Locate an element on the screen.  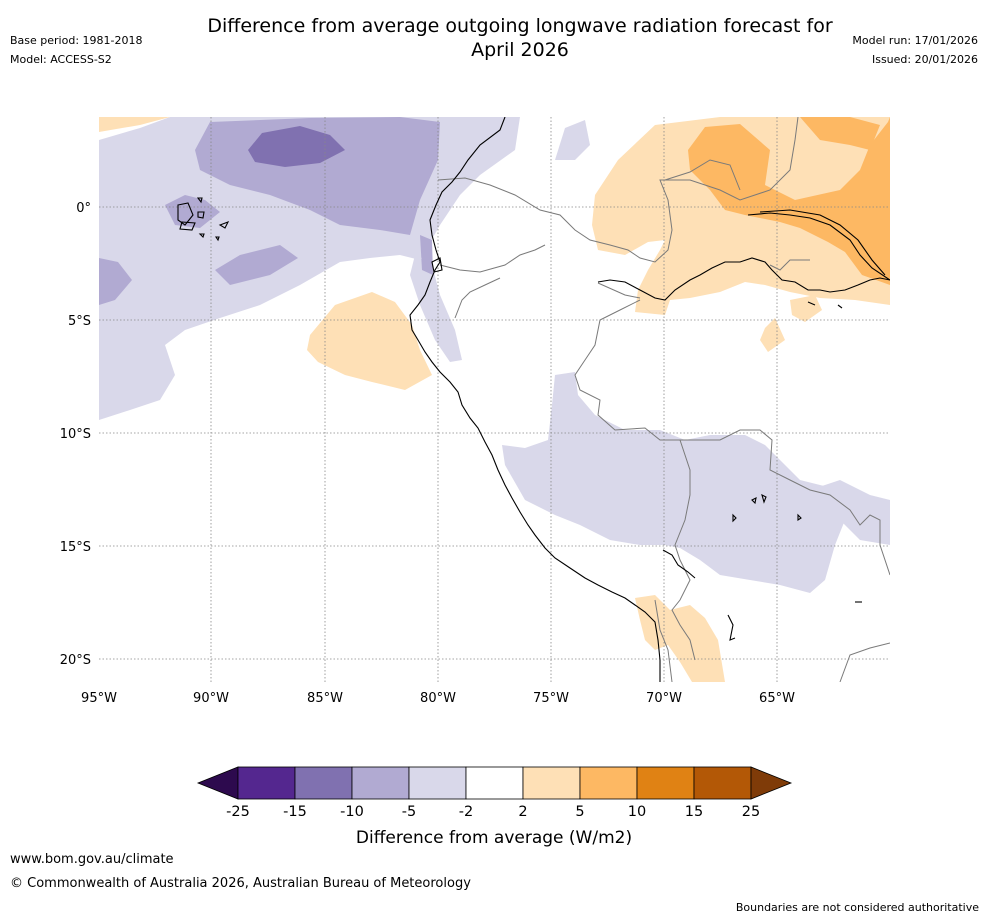
model-info: Base period: 1981-2018 Model: ACCESS-S2 is located at coordinates (76, 50).